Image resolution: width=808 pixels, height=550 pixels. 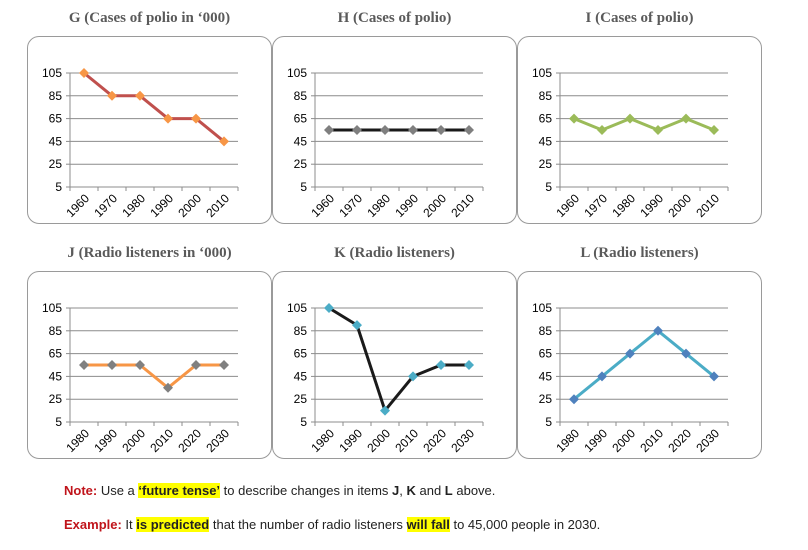 I want to click on x-tick-label: 2030, so click(x=462, y=440).